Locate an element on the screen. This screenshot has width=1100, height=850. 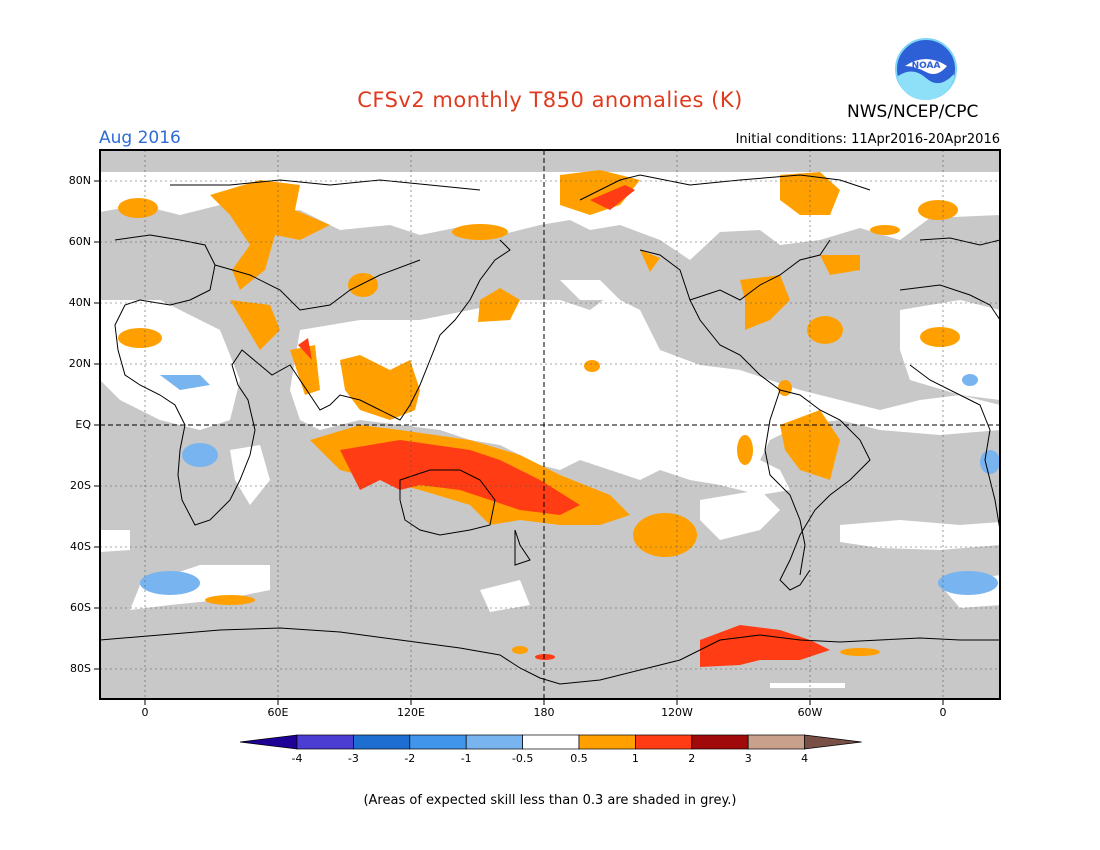
lon-label: 120E is located at coordinates (411, 712).